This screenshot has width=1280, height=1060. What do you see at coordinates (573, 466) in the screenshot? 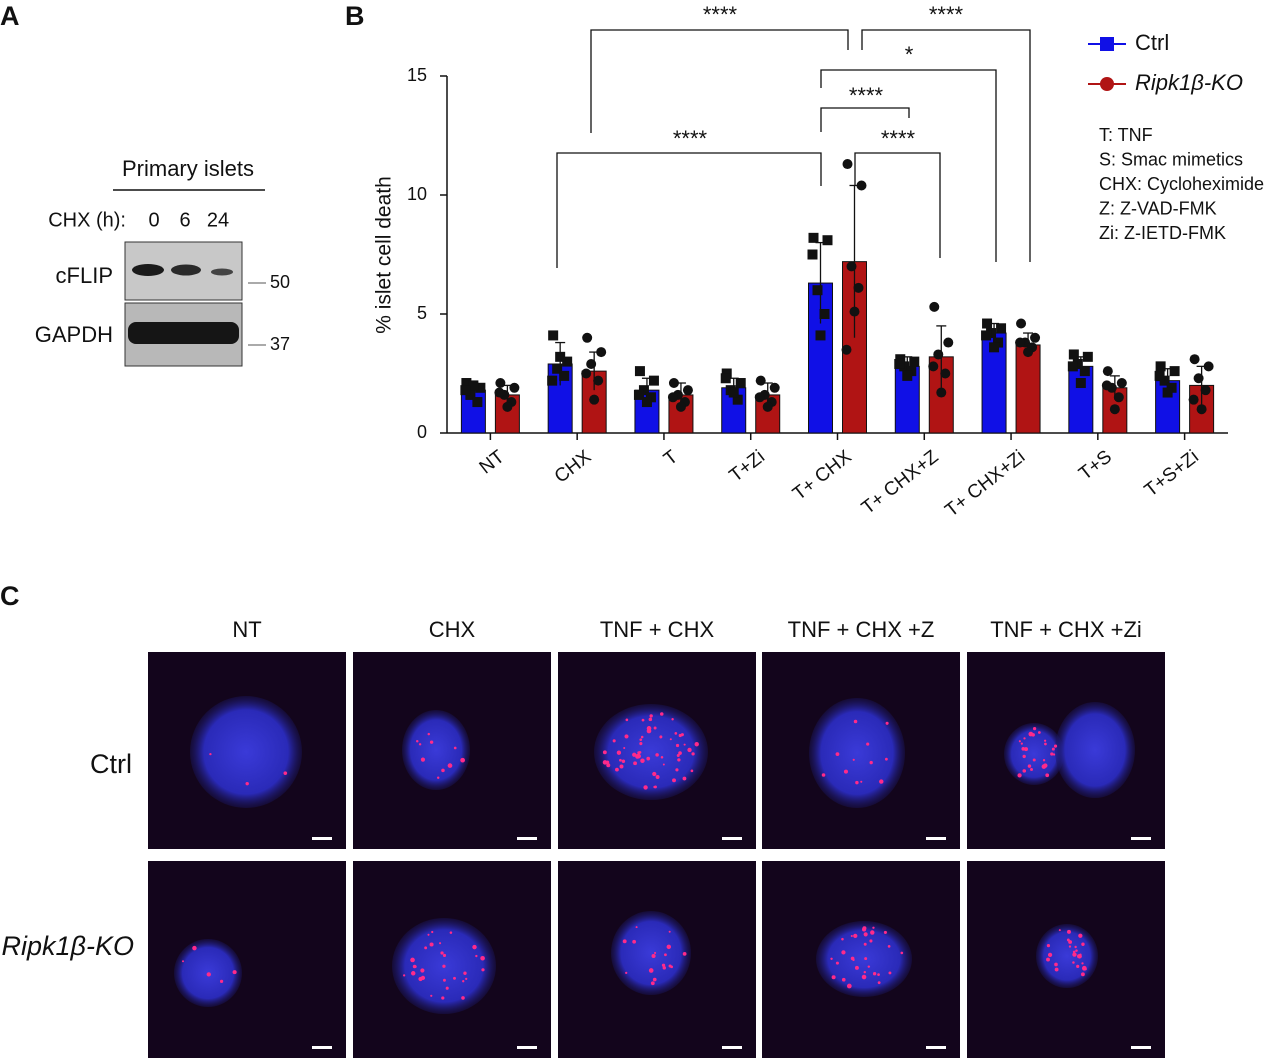
I see `x-tick-label: CHX` at bounding box center [573, 466].